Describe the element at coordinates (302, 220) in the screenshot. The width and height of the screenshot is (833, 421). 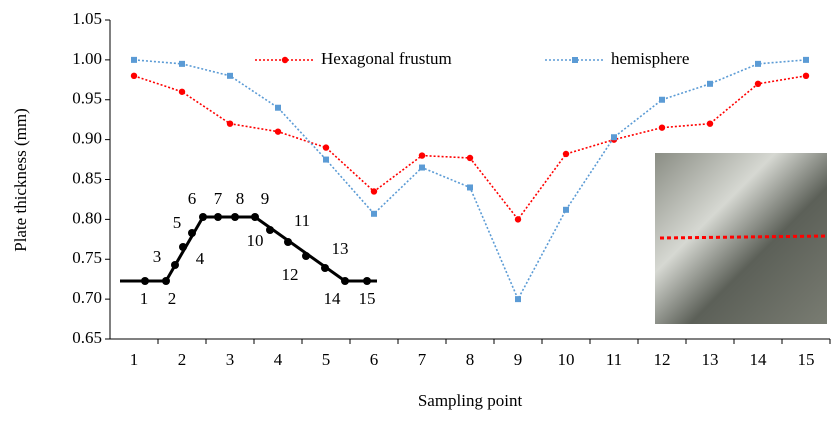
I see `inset-label: 11` at that location.